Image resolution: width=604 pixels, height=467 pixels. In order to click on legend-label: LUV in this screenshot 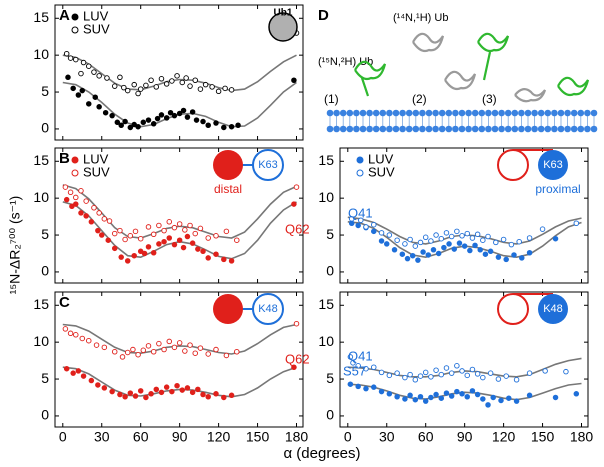, I will do `click(96, 158)`.